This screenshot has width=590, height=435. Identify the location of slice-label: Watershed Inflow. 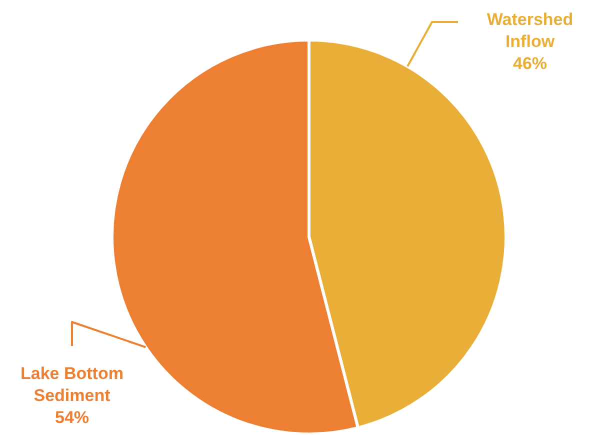
(530, 30).